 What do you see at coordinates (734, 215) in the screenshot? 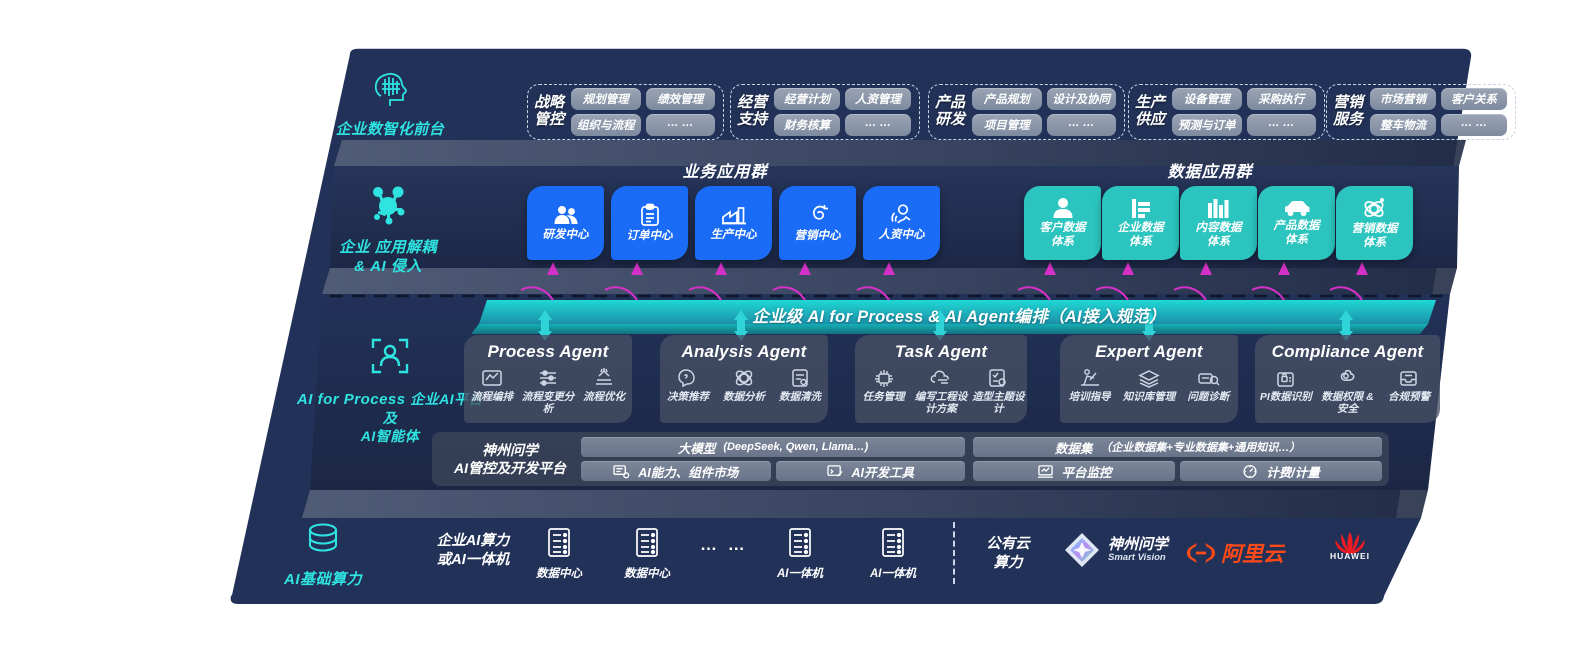
I see `factory-icon` at bounding box center [734, 215].